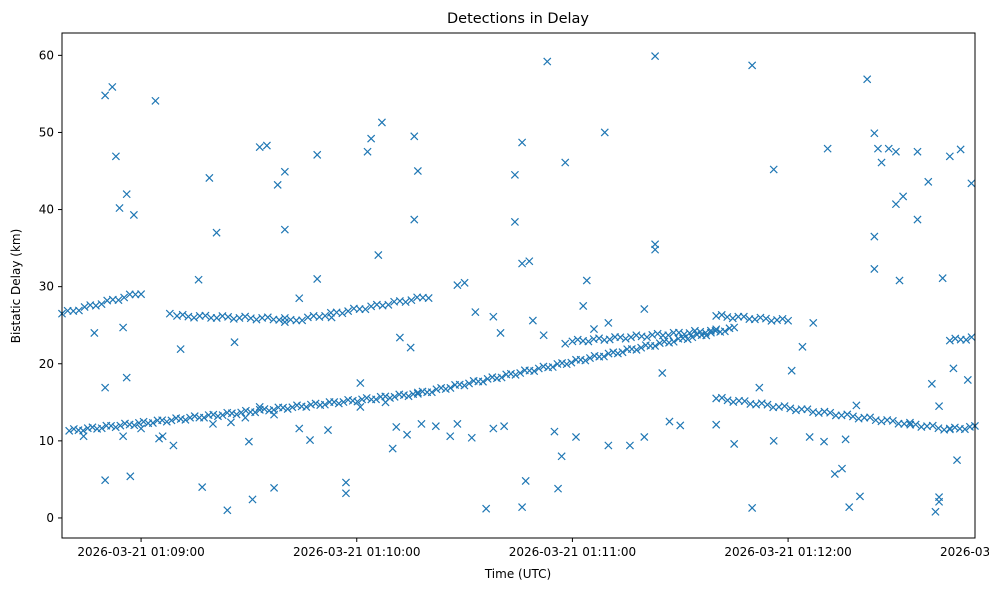  I want to click on y-tick-label: 40, so click(46, 210).